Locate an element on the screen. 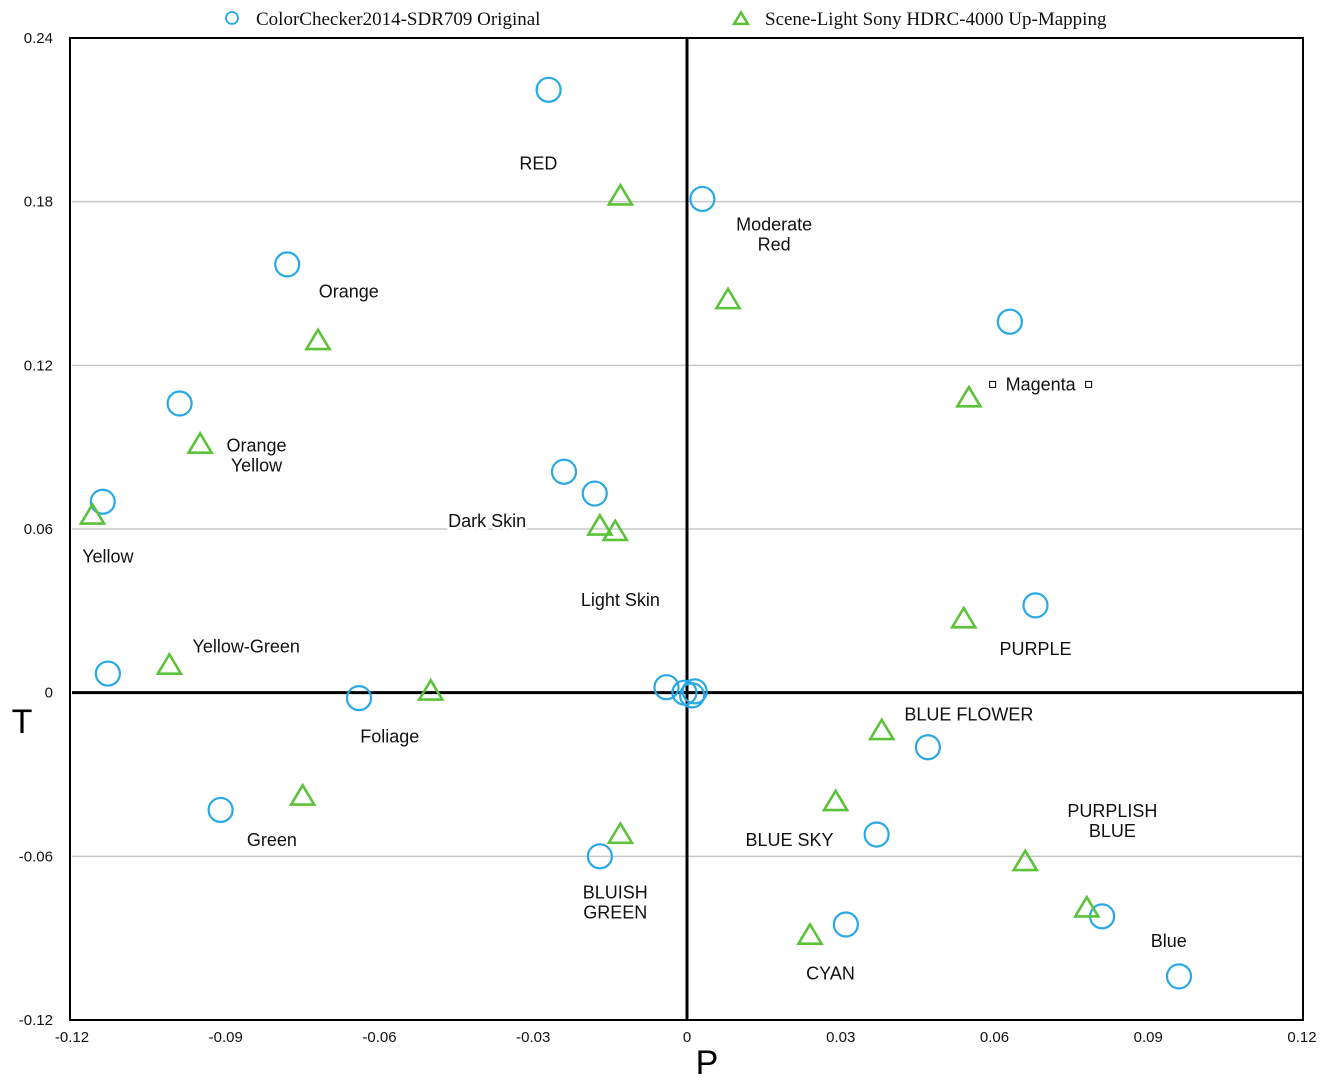 The width and height of the screenshot is (1337, 1080). annotation: CYAN is located at coordinates (830, 974).